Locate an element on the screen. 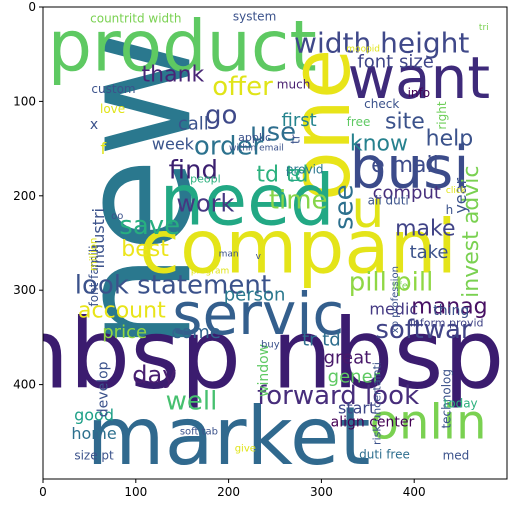 This screenshot has width=518, height=510. word-good: good is located at coordinates (94, 414).